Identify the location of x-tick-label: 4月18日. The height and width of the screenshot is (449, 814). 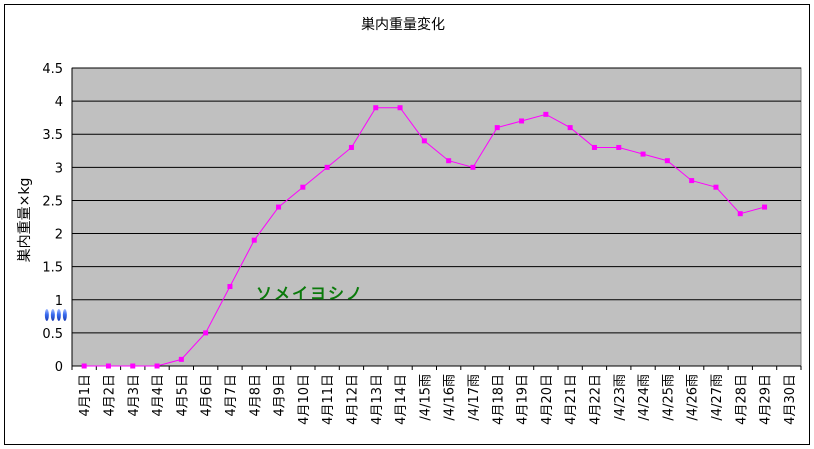
(498, 399).